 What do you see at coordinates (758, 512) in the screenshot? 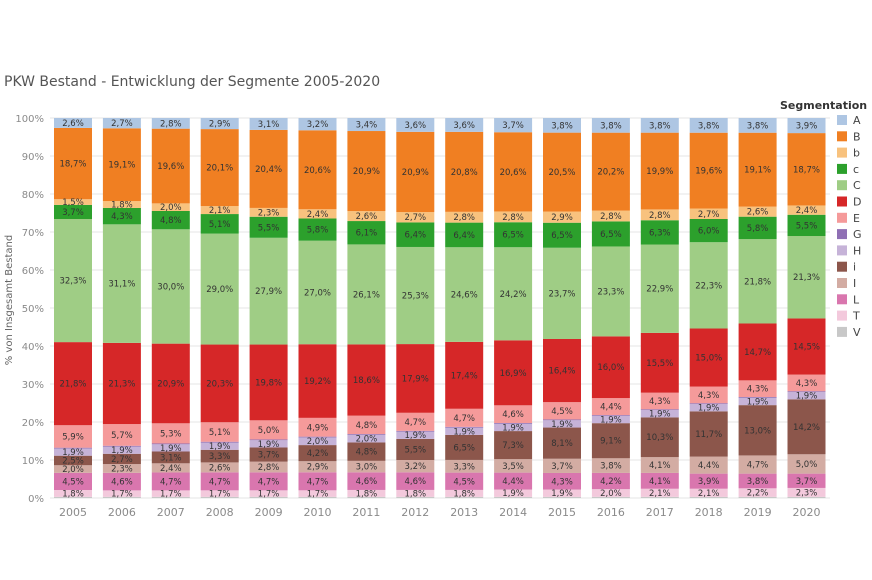
I see `x-tick-label: 2019` at bounding box center [758, 512].